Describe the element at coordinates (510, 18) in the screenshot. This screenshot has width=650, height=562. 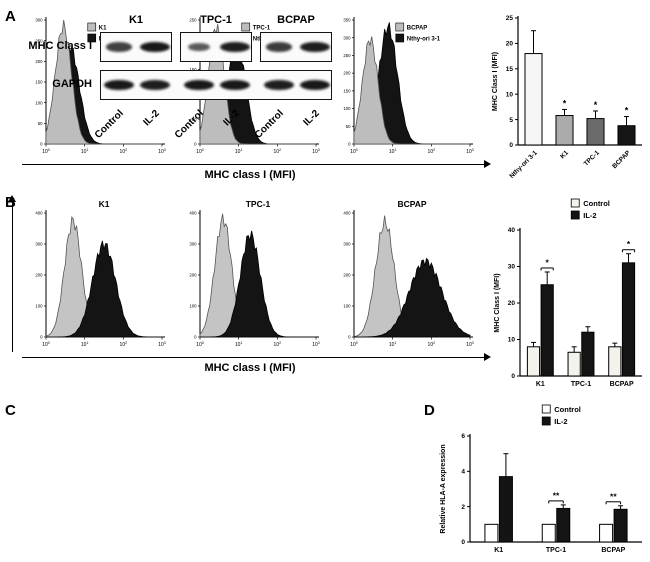
I see `svg-text: 25` at that location.